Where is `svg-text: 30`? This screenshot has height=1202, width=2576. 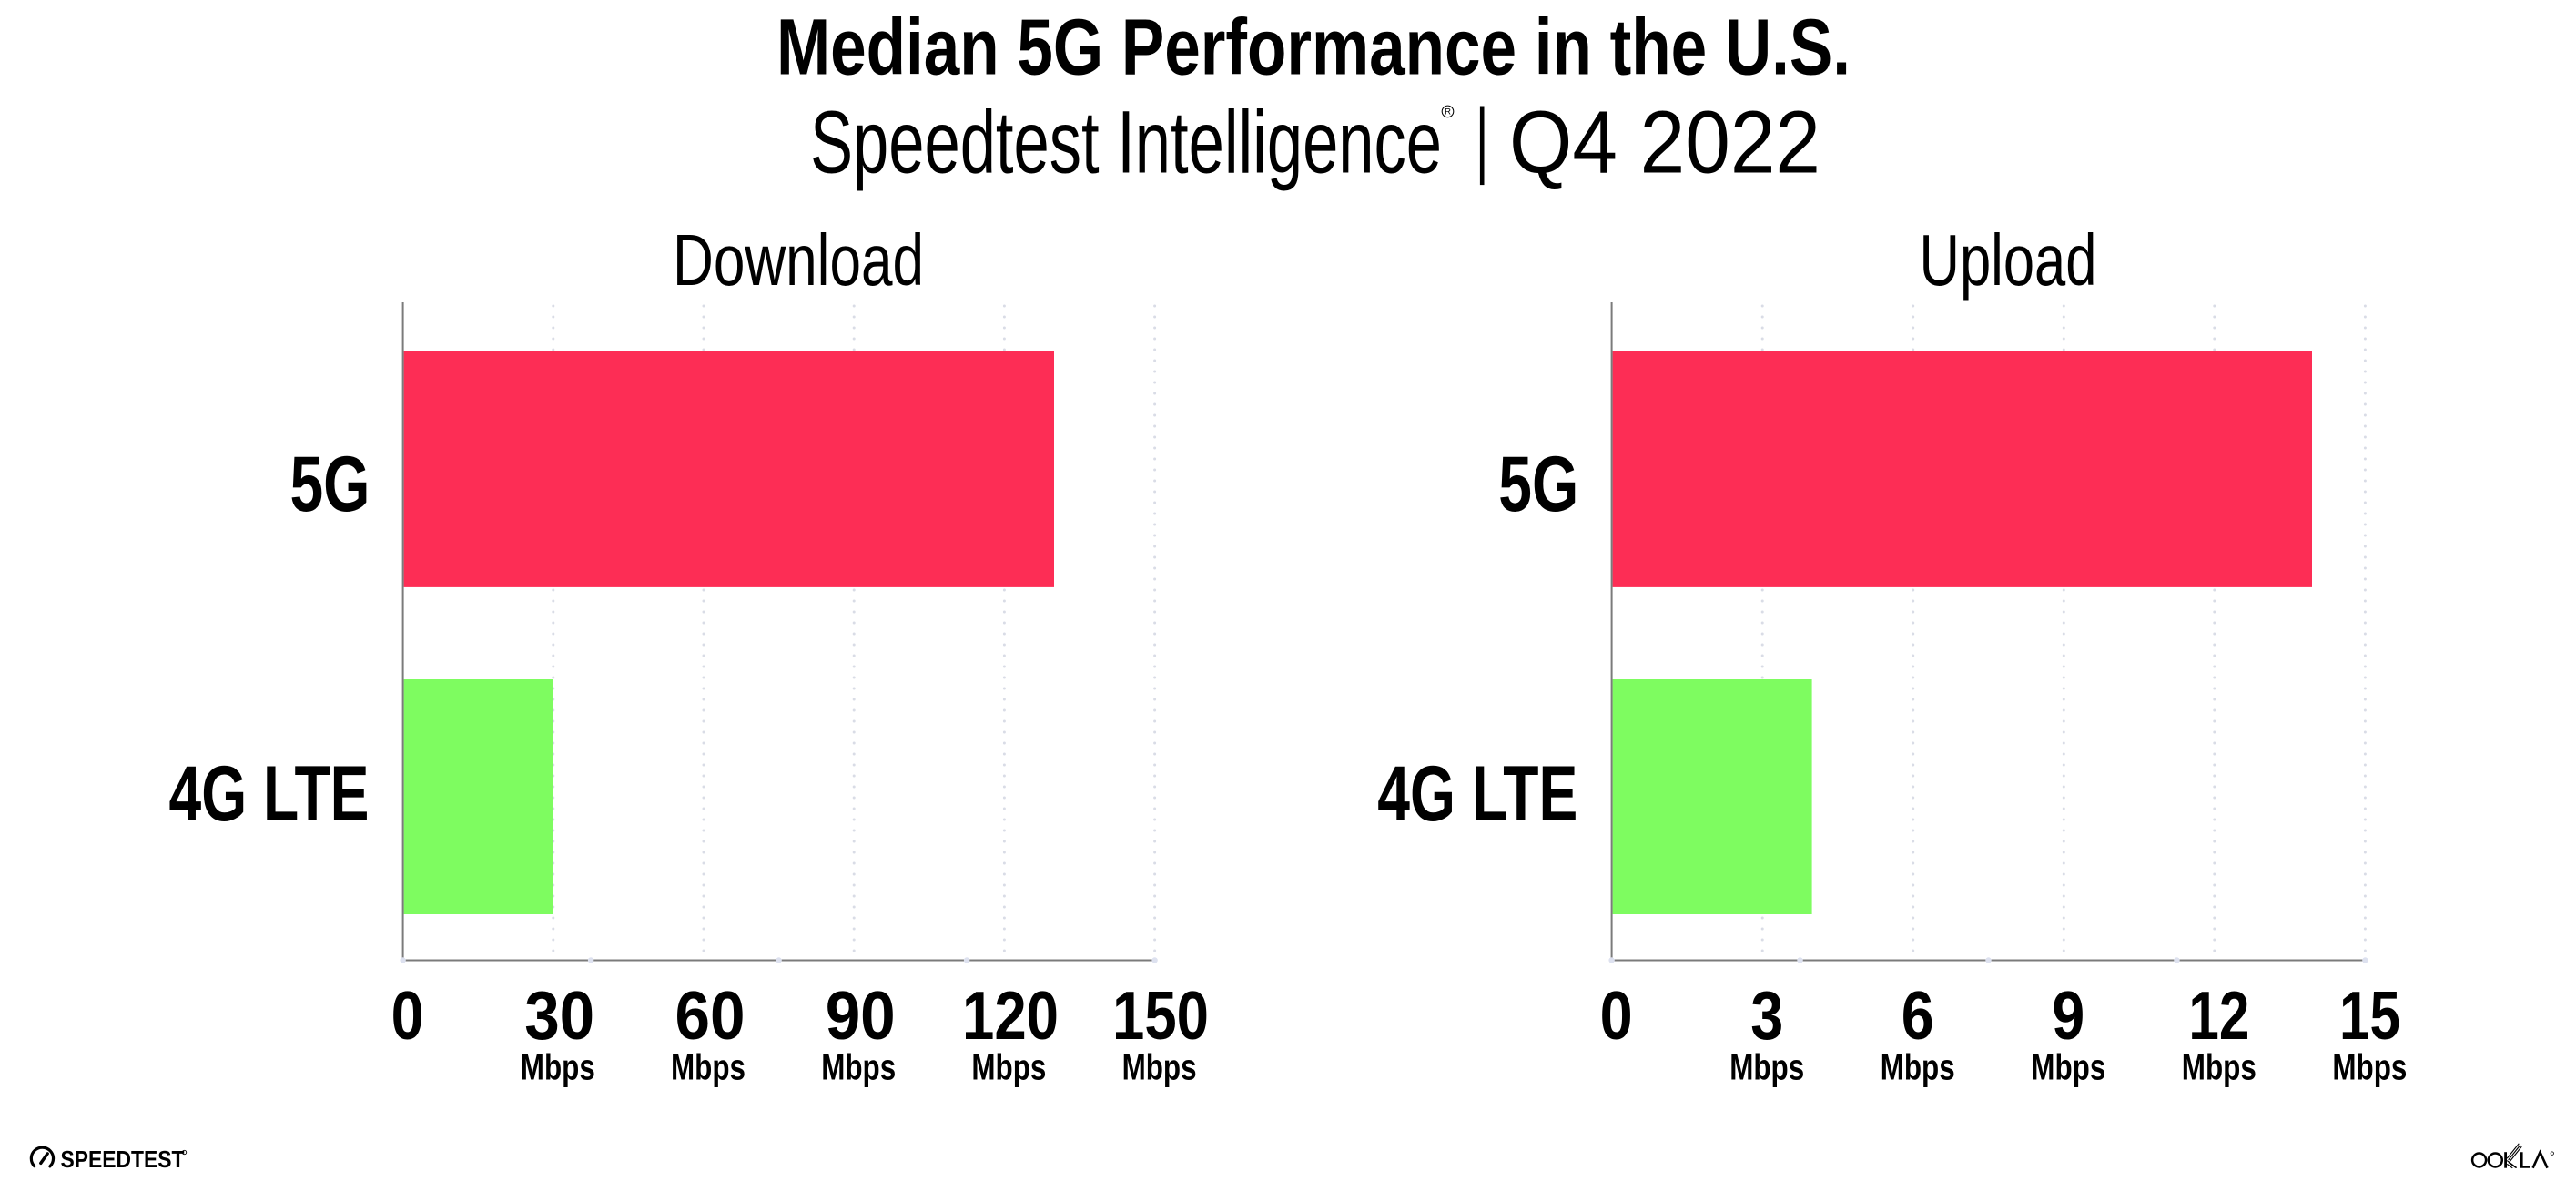
svg-text: 30 is located at coordinates (559, 1015).